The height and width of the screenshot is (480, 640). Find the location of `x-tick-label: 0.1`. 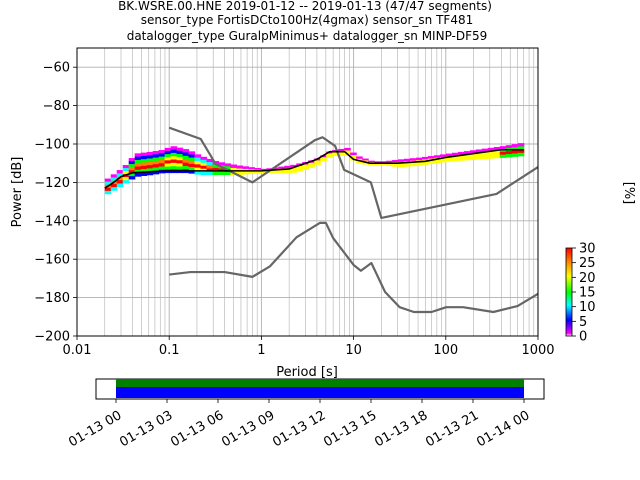

x-tick-label: 0.1 is located at coordinates (169, 350).